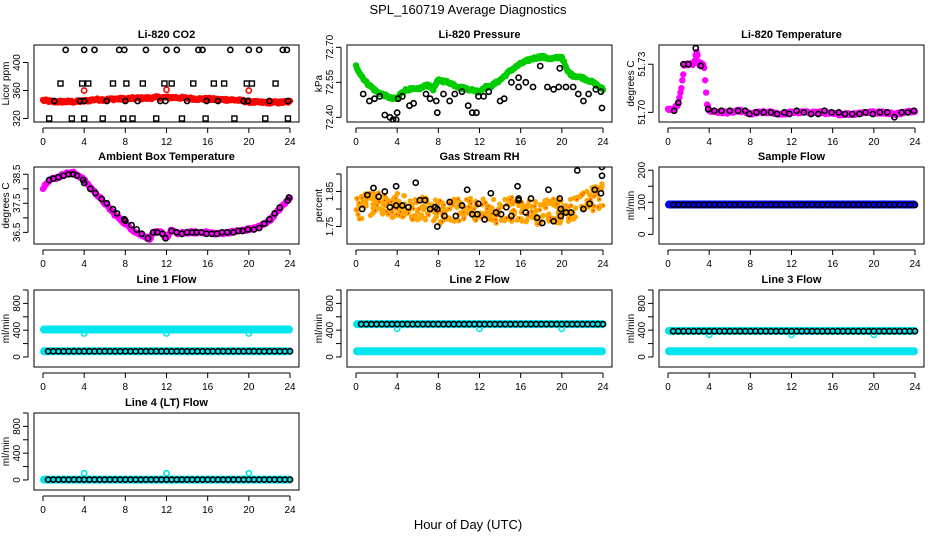 The height and width of the screenshot is (540, 936). I want to click on panel-line3-flow: Line 3 Flow ml/min 0 4 8 12 16 20 24 0 400 800, so click(775, 333).